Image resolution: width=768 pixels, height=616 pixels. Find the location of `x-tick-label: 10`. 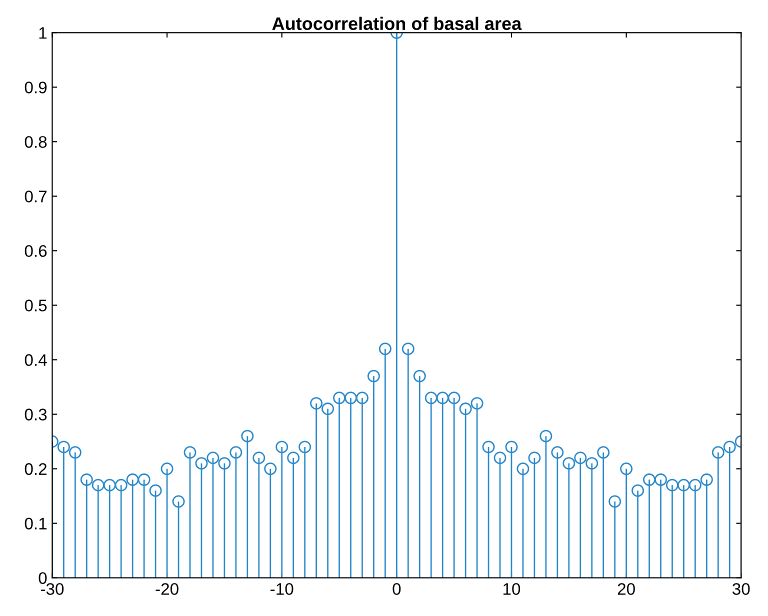

x-tick-label: 10 is located at coordinates (511, 589).